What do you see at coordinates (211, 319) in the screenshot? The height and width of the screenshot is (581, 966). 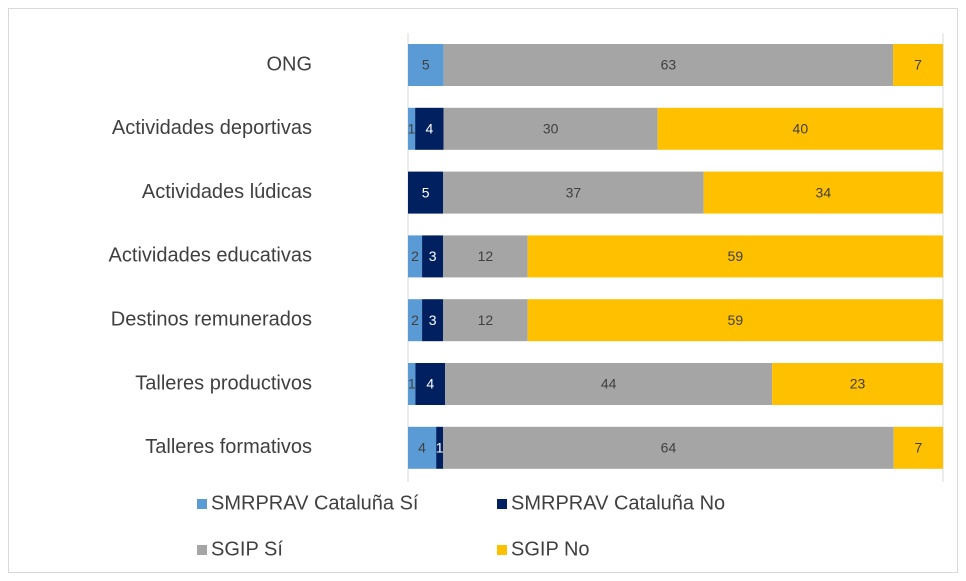 I see `category-label: Destinos remunerados` at bounding box center [211, 319].